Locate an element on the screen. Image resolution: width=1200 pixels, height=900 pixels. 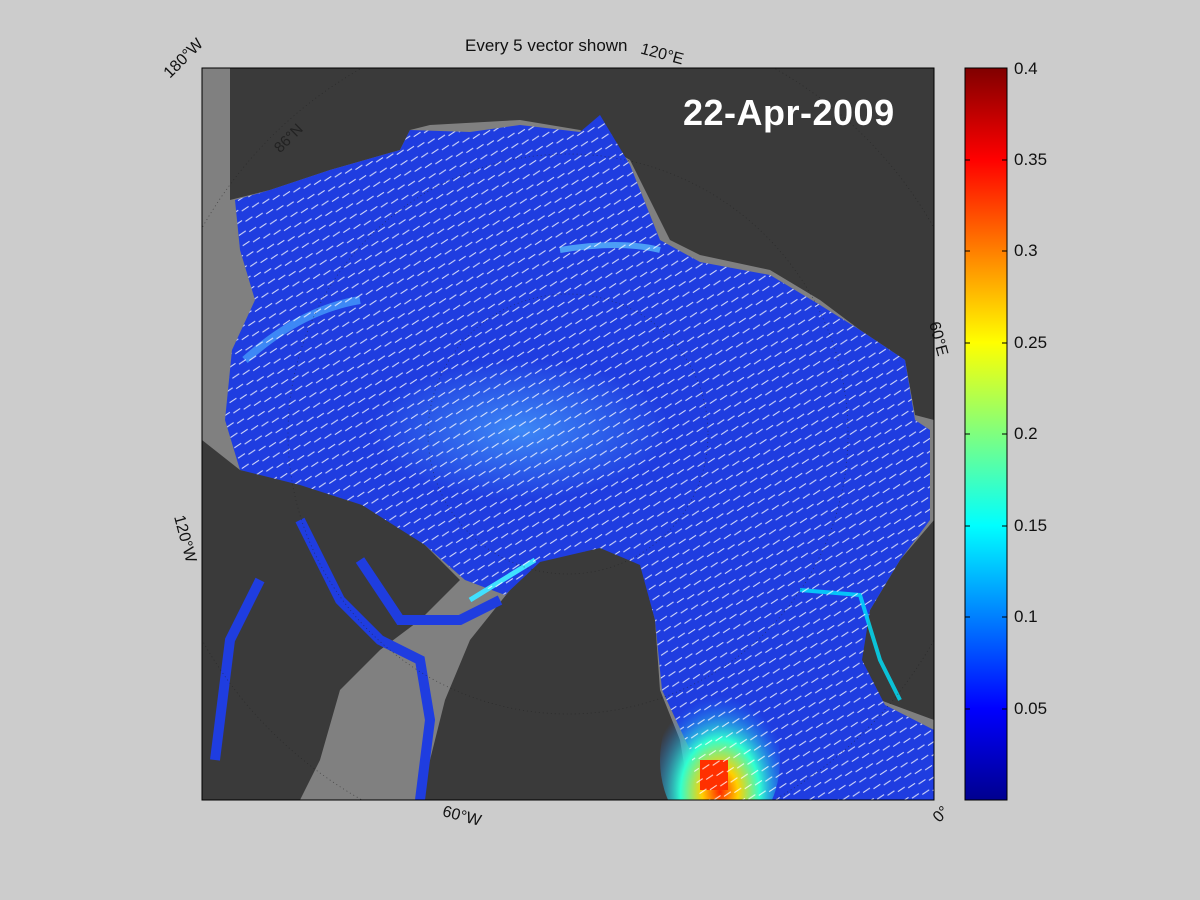
plot-title: Every 5 vector shown is located at coordinates (546, 45).